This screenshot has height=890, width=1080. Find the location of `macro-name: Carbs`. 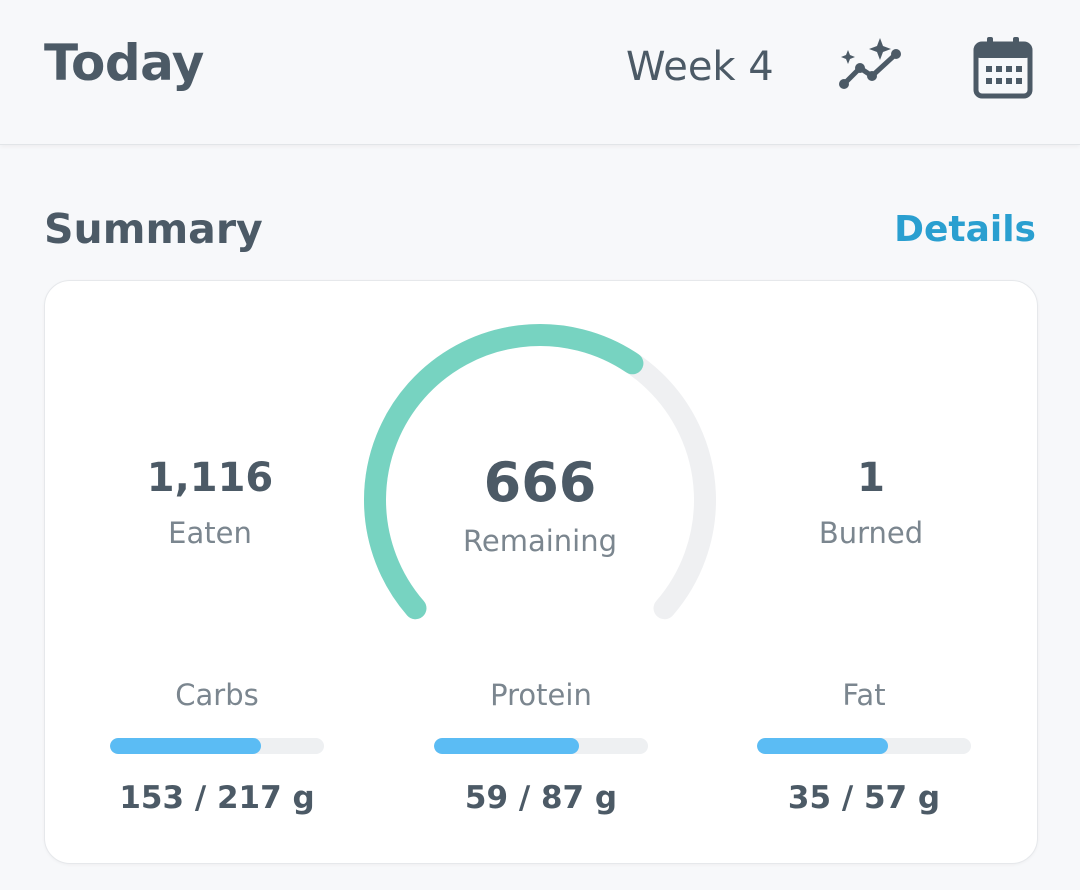

macro-name: Carbs is located at coordinates (217, 695).